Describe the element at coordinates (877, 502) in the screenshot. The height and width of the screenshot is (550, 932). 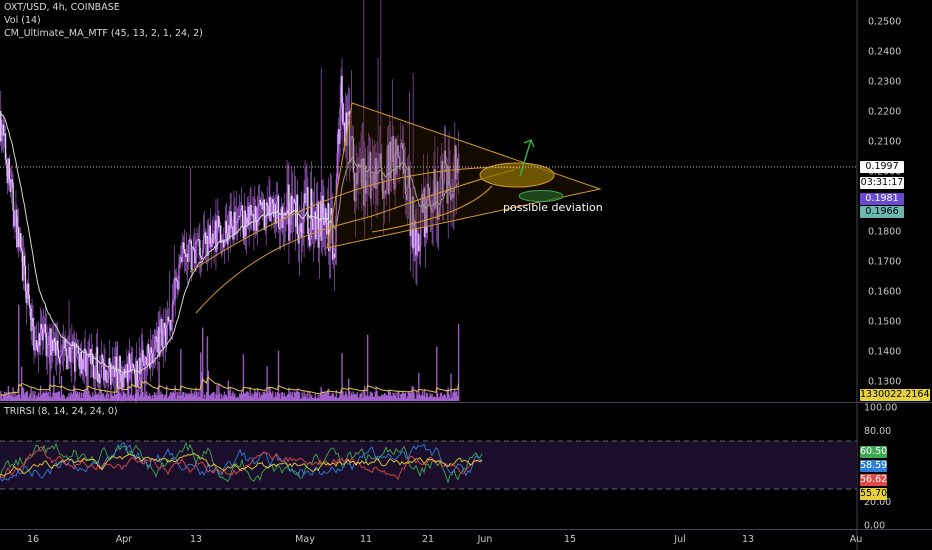
I see `rsi-tick-label: 20.00` at that location.